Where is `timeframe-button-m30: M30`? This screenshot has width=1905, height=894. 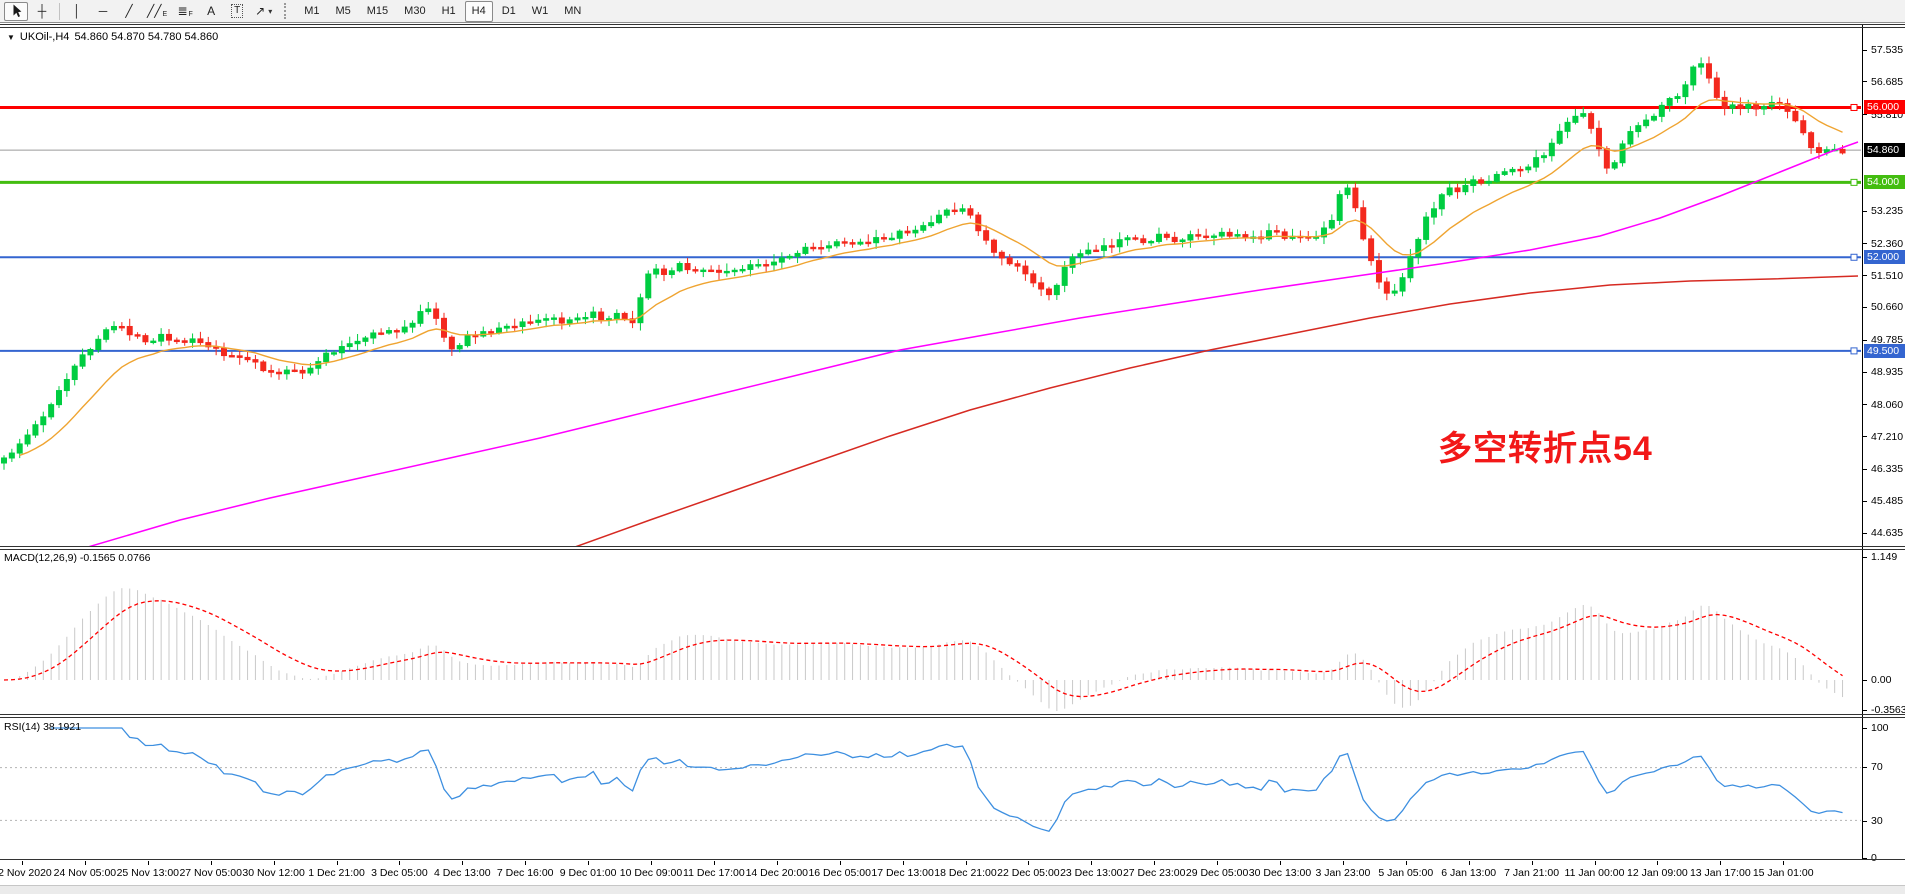
timeframe-button-m30: M30 is located at coordinates (415, 11).